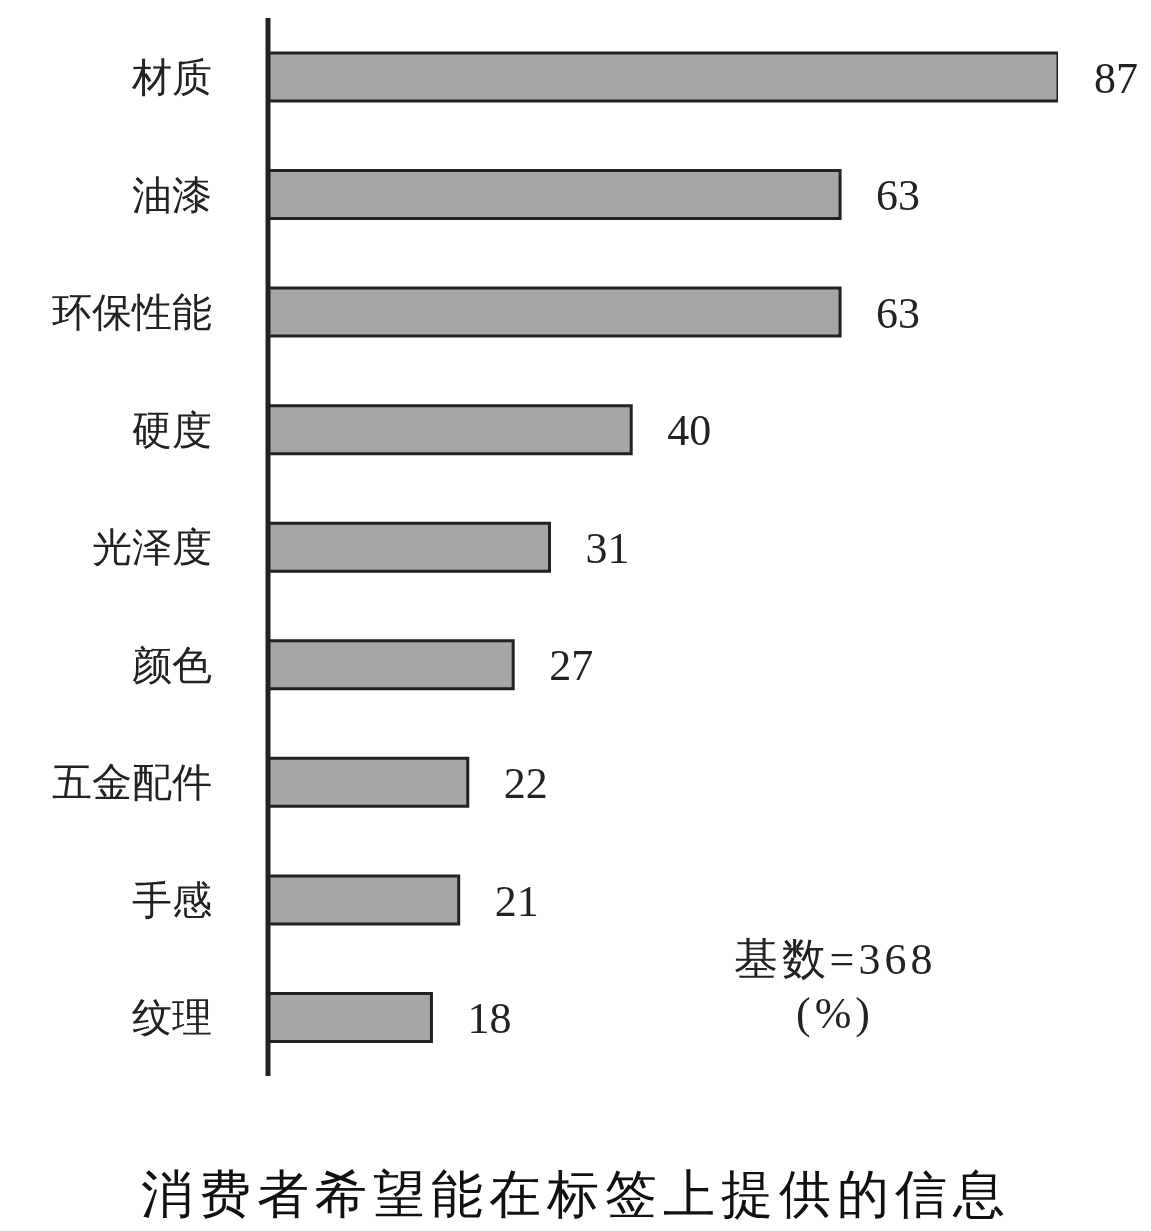  I want to click on y-tick-label: 纹理, so click(172, 1018).